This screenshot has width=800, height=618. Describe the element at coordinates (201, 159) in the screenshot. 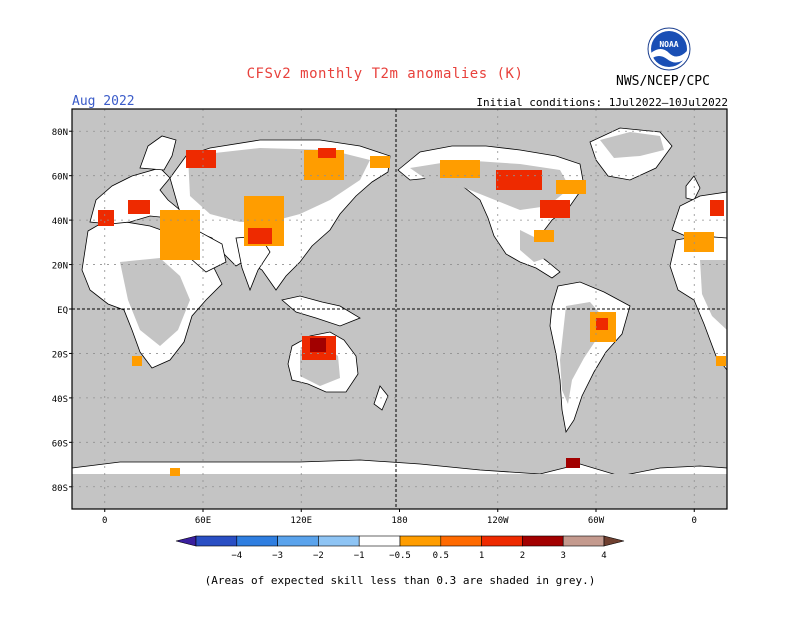

I see `anomaly-patch-west-siberia` at that location.